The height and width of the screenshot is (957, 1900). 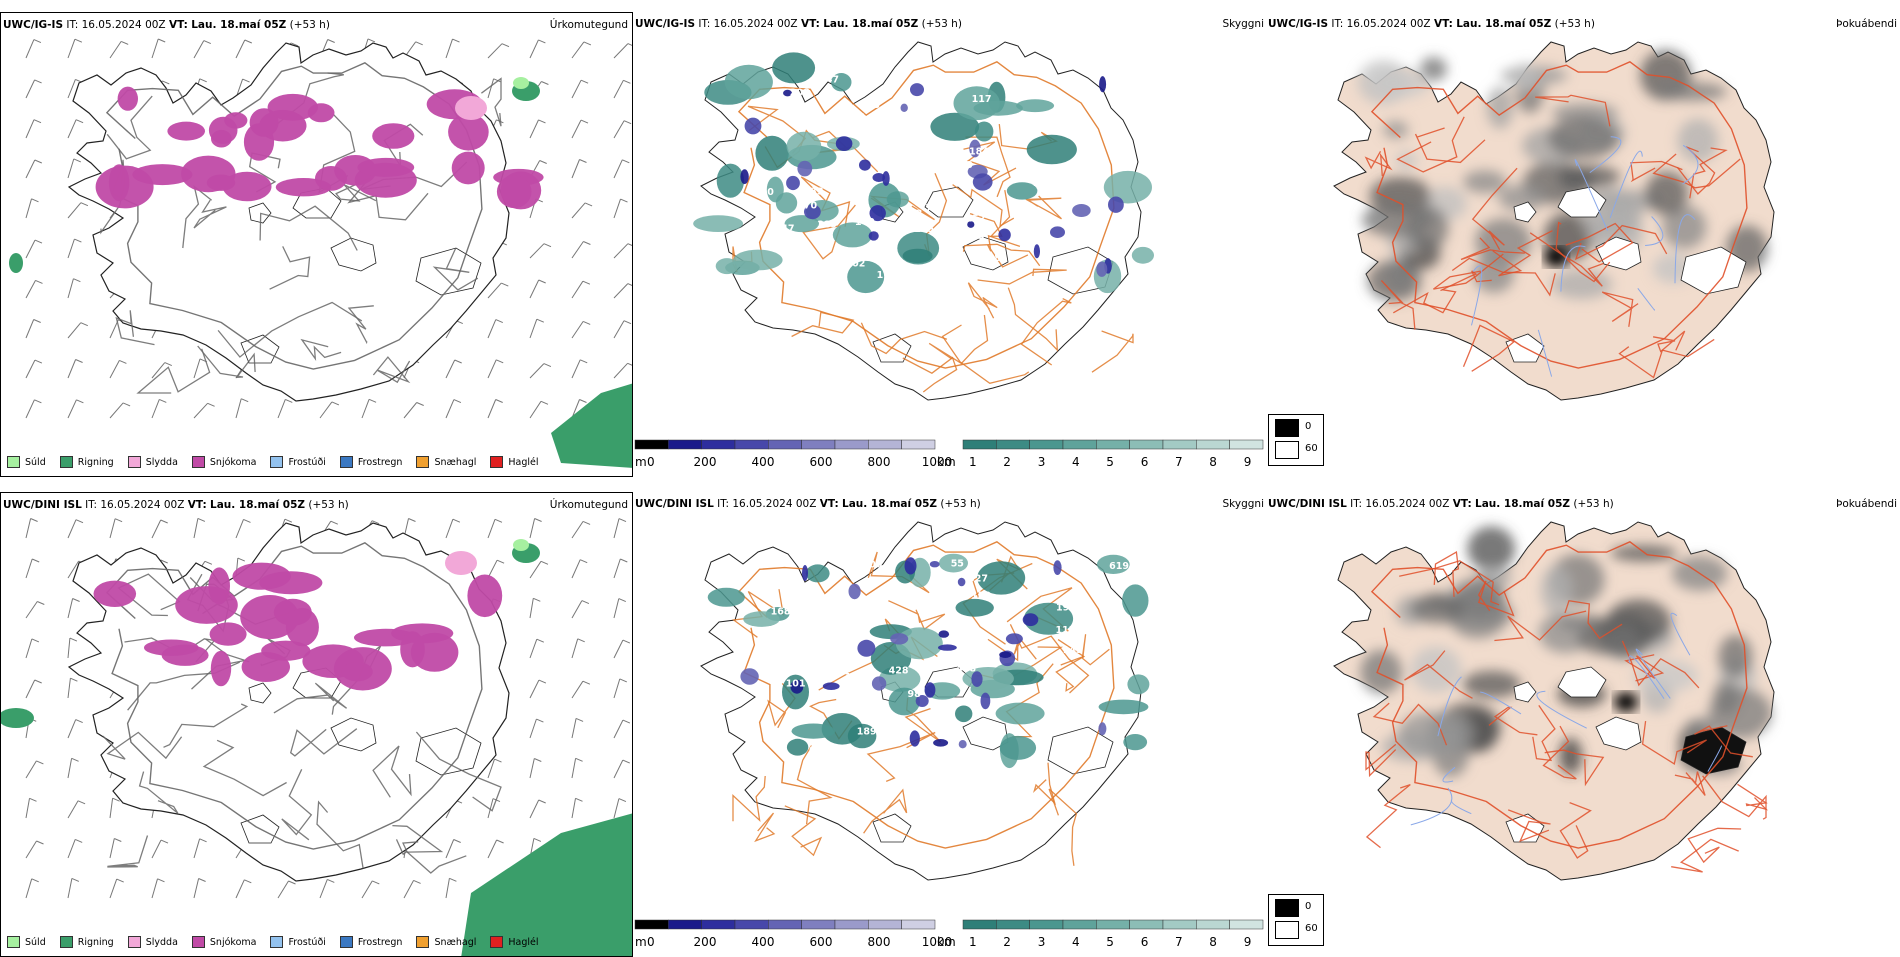 What do you see at coordinates (827, 225) in the screenshot?
I see `cloud-base-label: 389` at bounding box center [827, 225].